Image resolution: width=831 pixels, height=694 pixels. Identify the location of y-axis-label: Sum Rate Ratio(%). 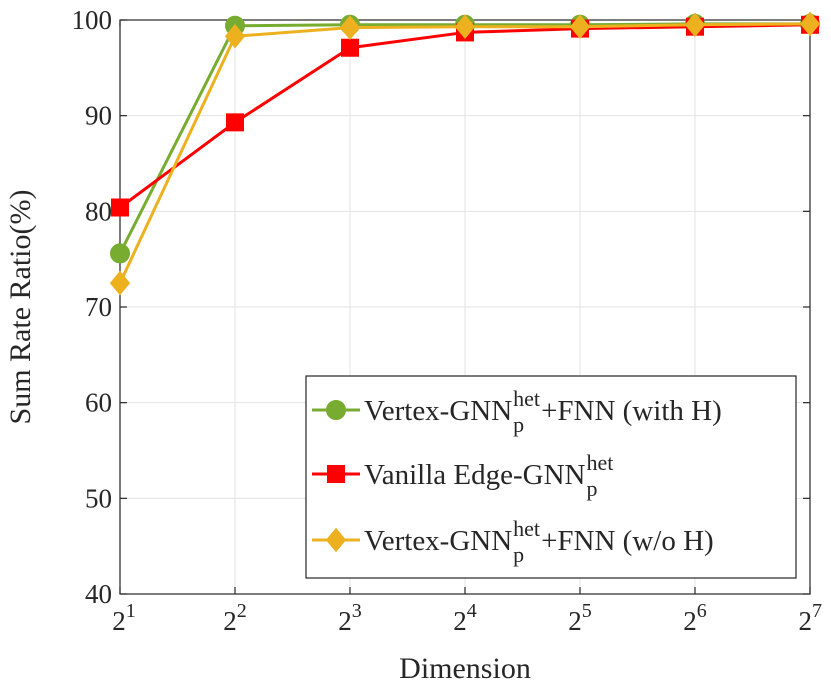
(20, 307).